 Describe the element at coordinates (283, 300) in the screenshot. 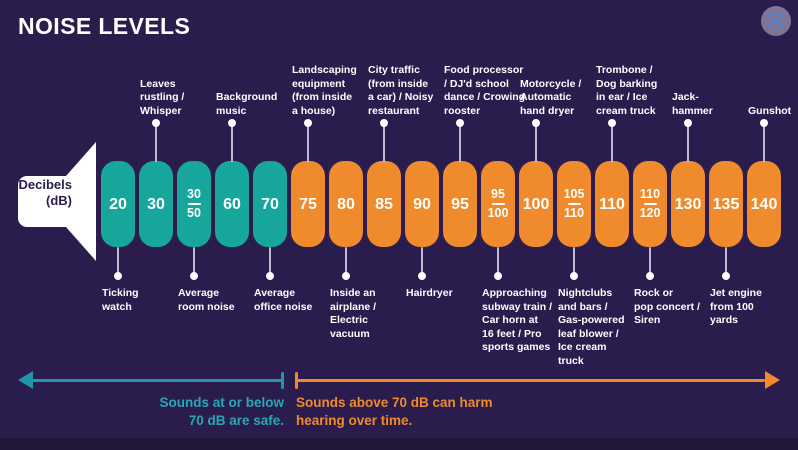

I see `noise-source-label: Average office noise` at that location.